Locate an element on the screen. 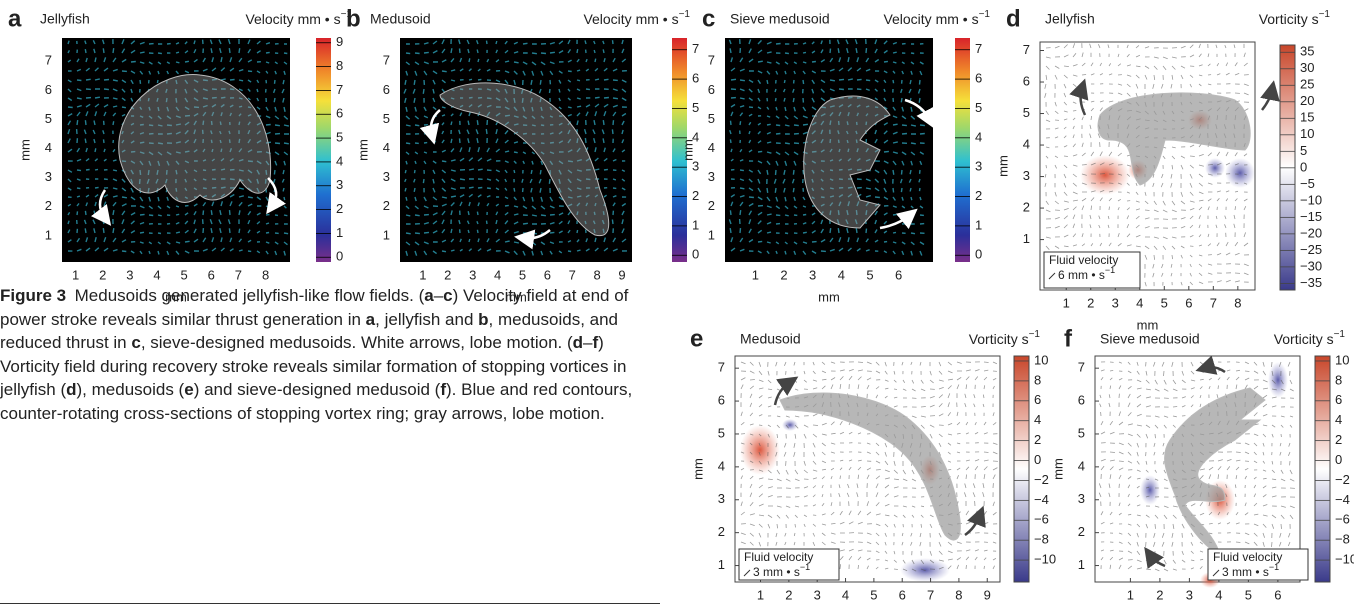  caption-run: ) and sieve-designed medusoid ( is located at coordinates (317, 390).